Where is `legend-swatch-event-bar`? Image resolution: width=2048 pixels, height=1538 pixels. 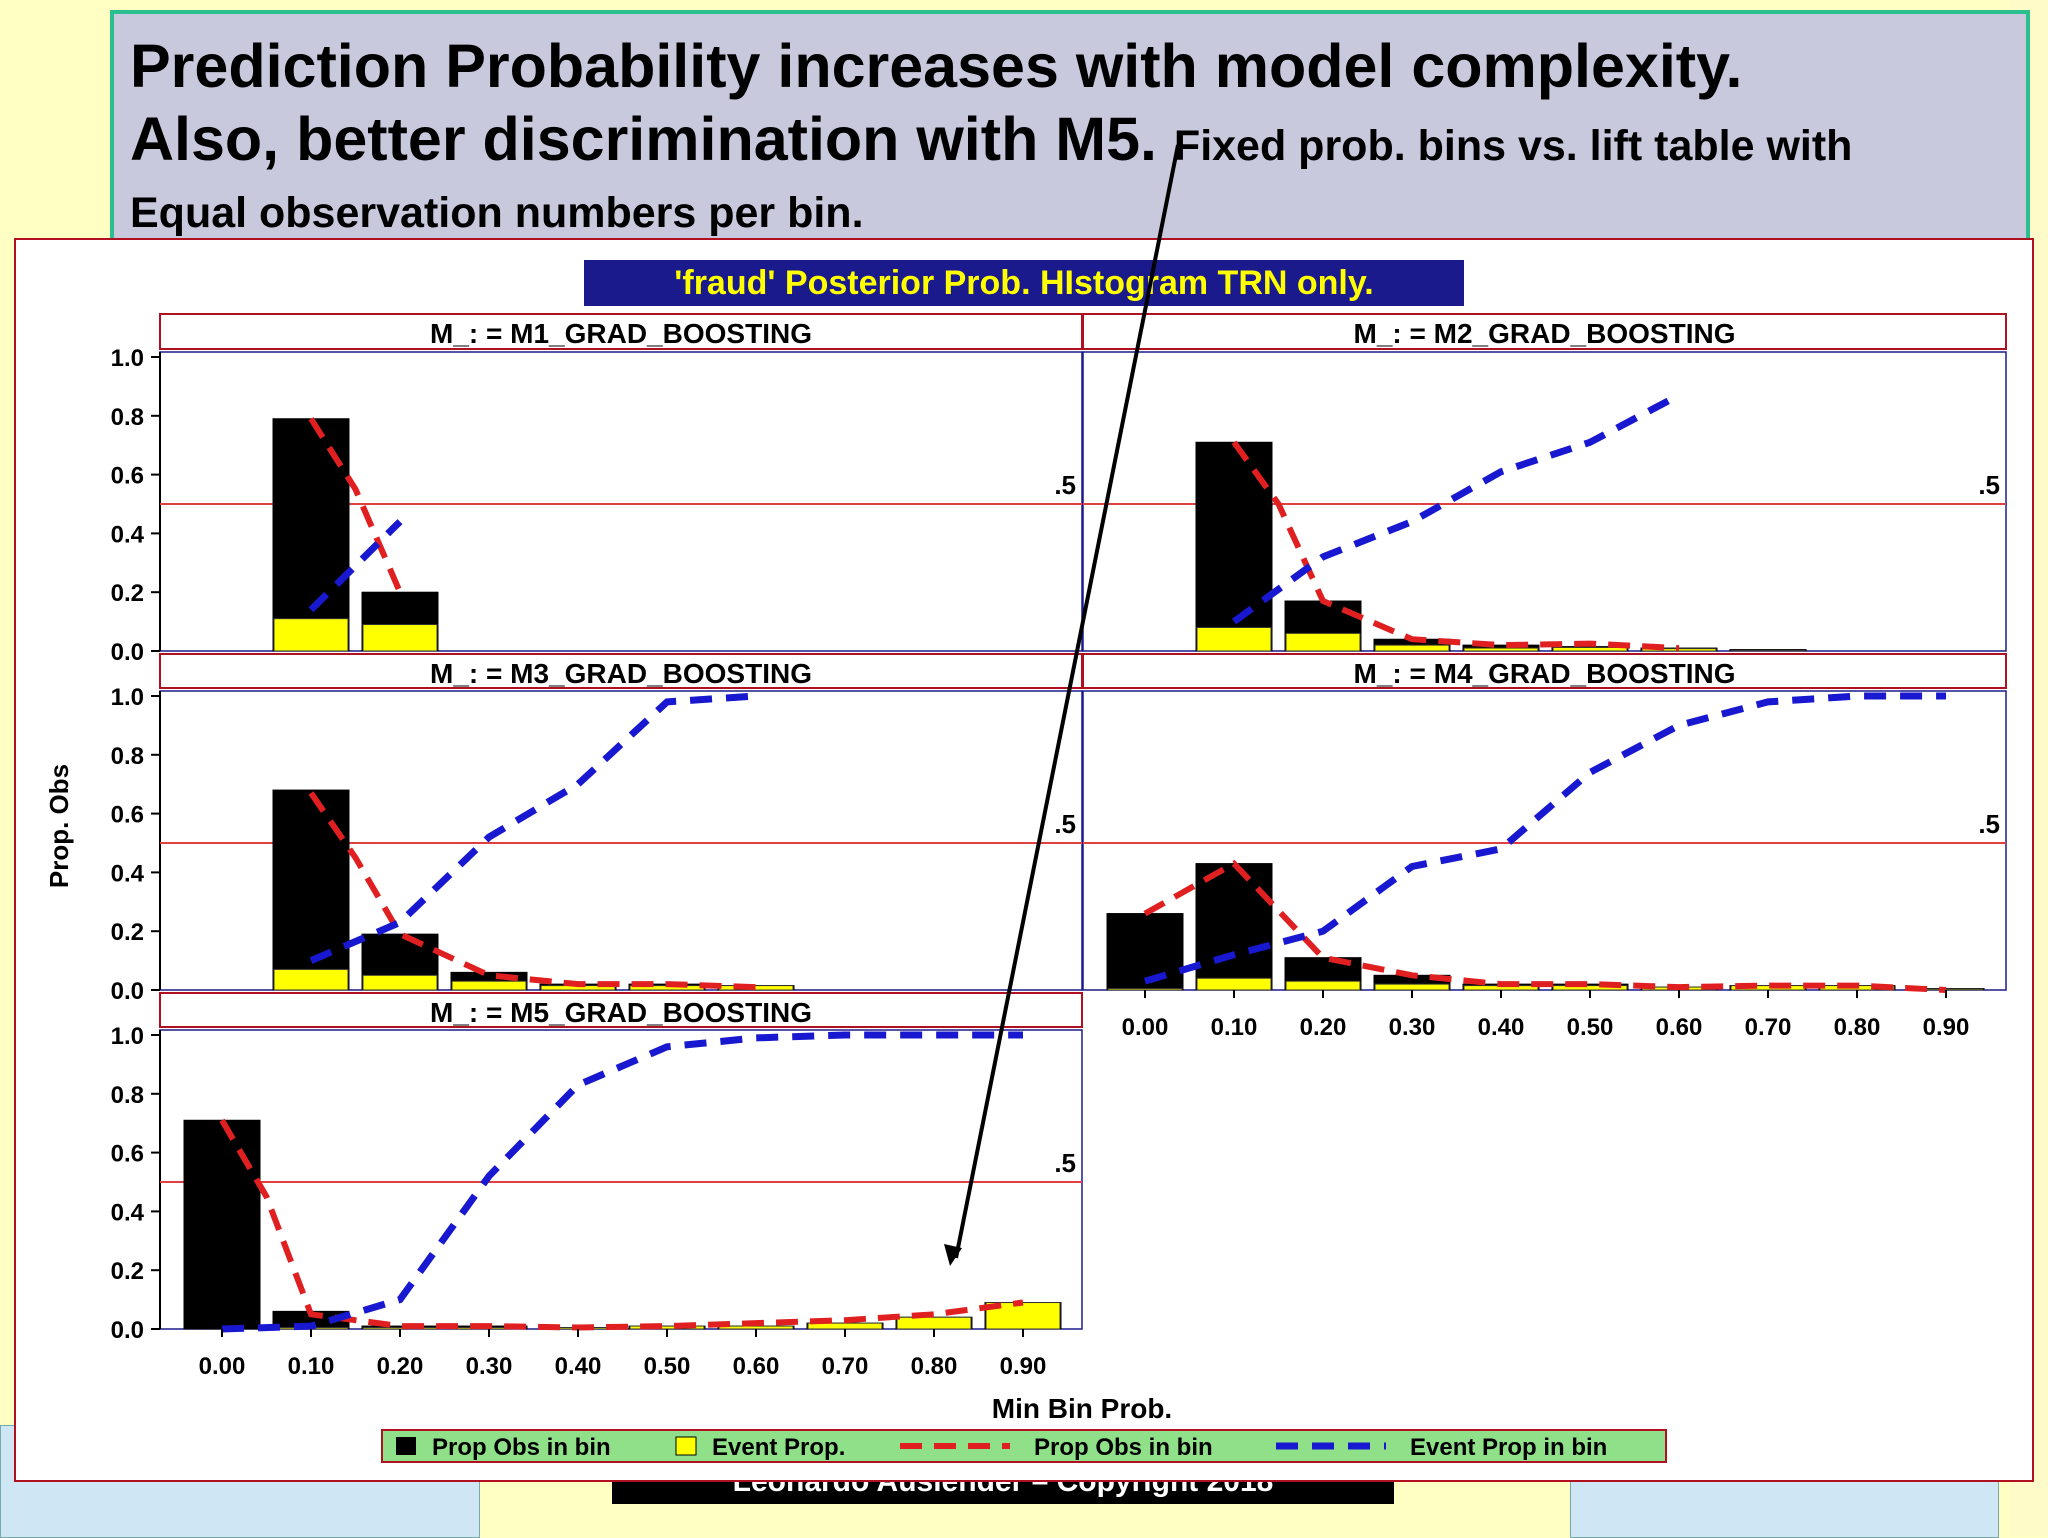 legend-swatch-event-bar is located at coordinates (686, 1446).